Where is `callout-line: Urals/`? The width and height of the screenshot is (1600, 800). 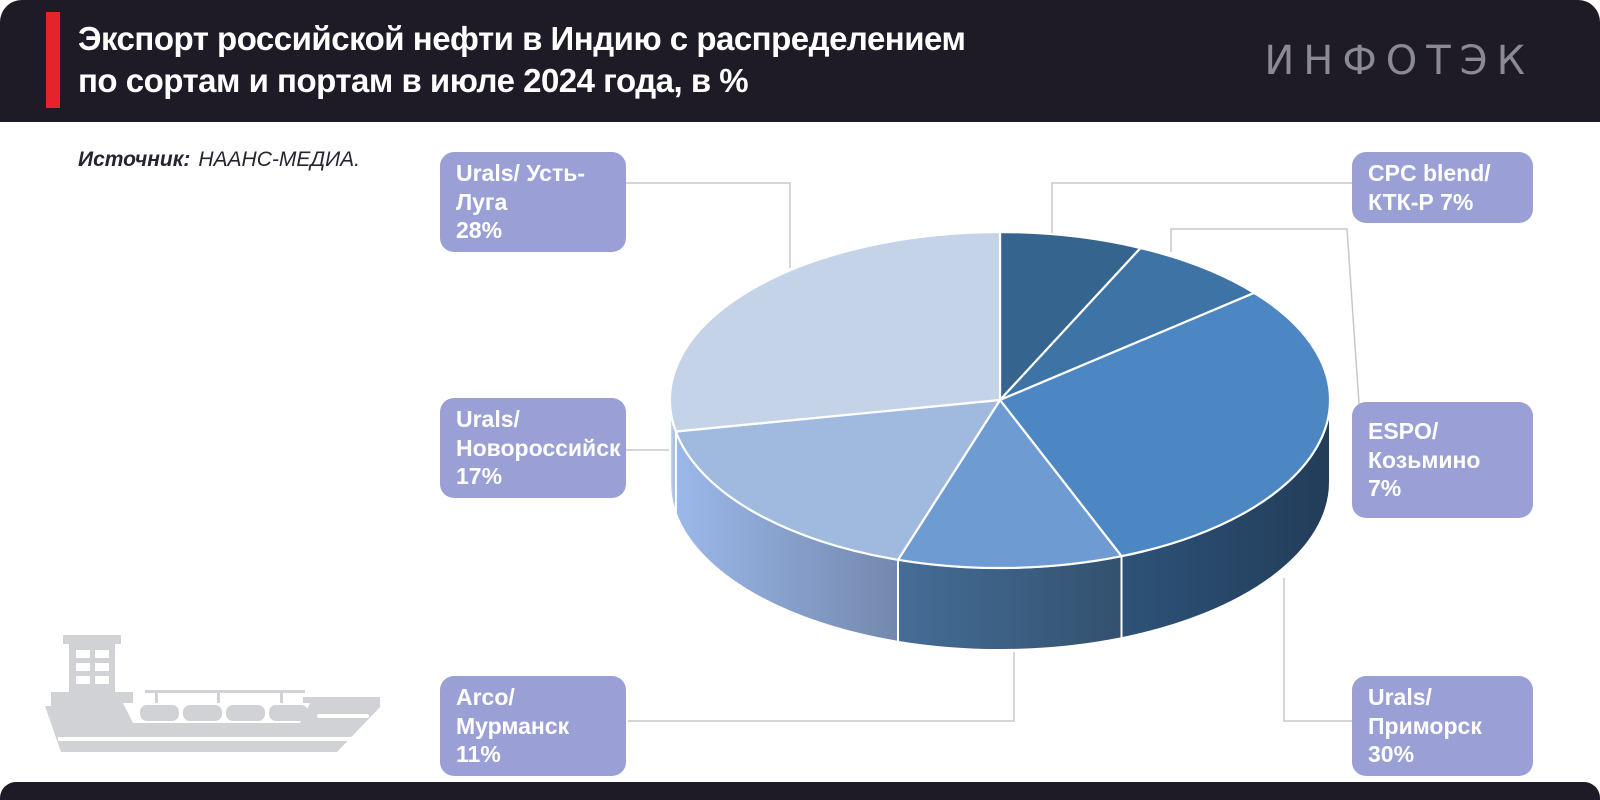
callout-line: Urals/ is located at coordinates (488, 419).